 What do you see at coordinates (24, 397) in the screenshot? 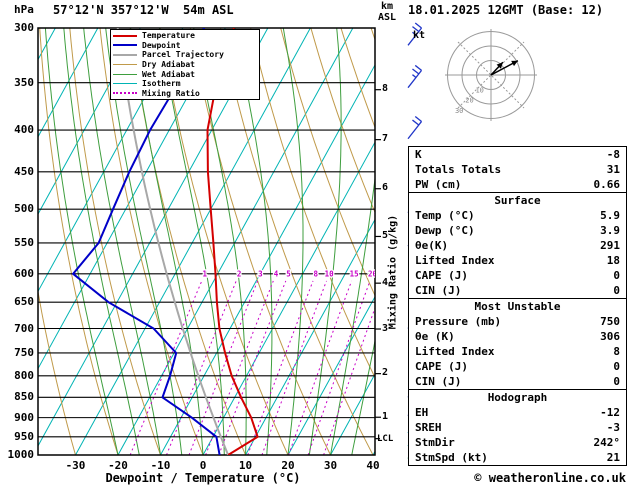
I see `pressure-tick-label: 850` at bounding box center [24, 397].